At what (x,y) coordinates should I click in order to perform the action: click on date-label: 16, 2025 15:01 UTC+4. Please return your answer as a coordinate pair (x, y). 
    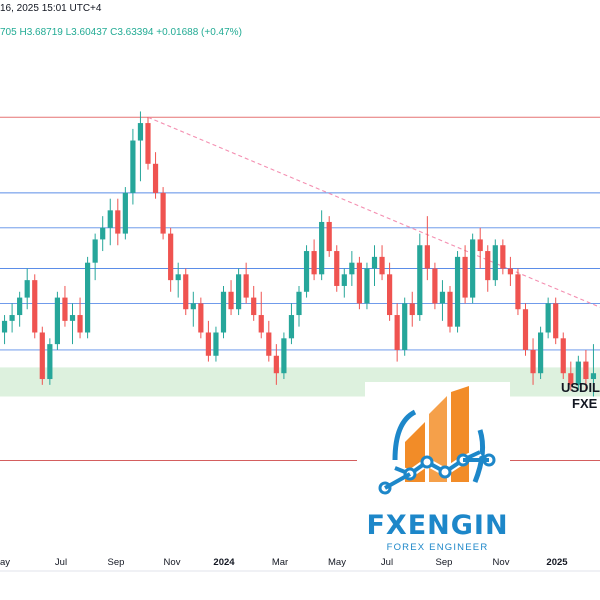
    Looking at the image, I should click on (51, 8).